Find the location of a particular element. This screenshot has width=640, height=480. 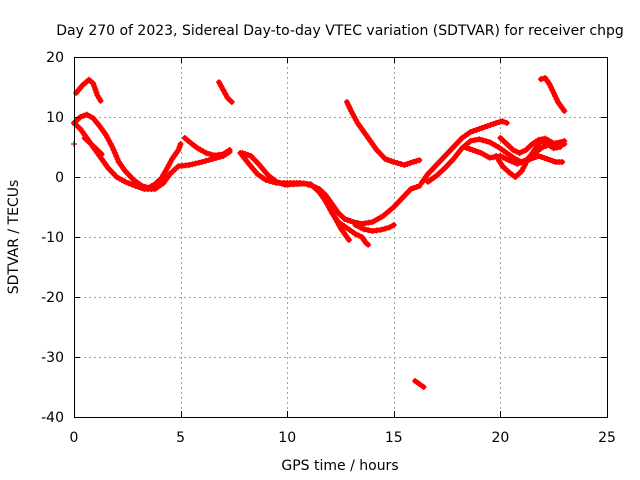

x-tick-label: 20 is located at coordinates (500, 438).